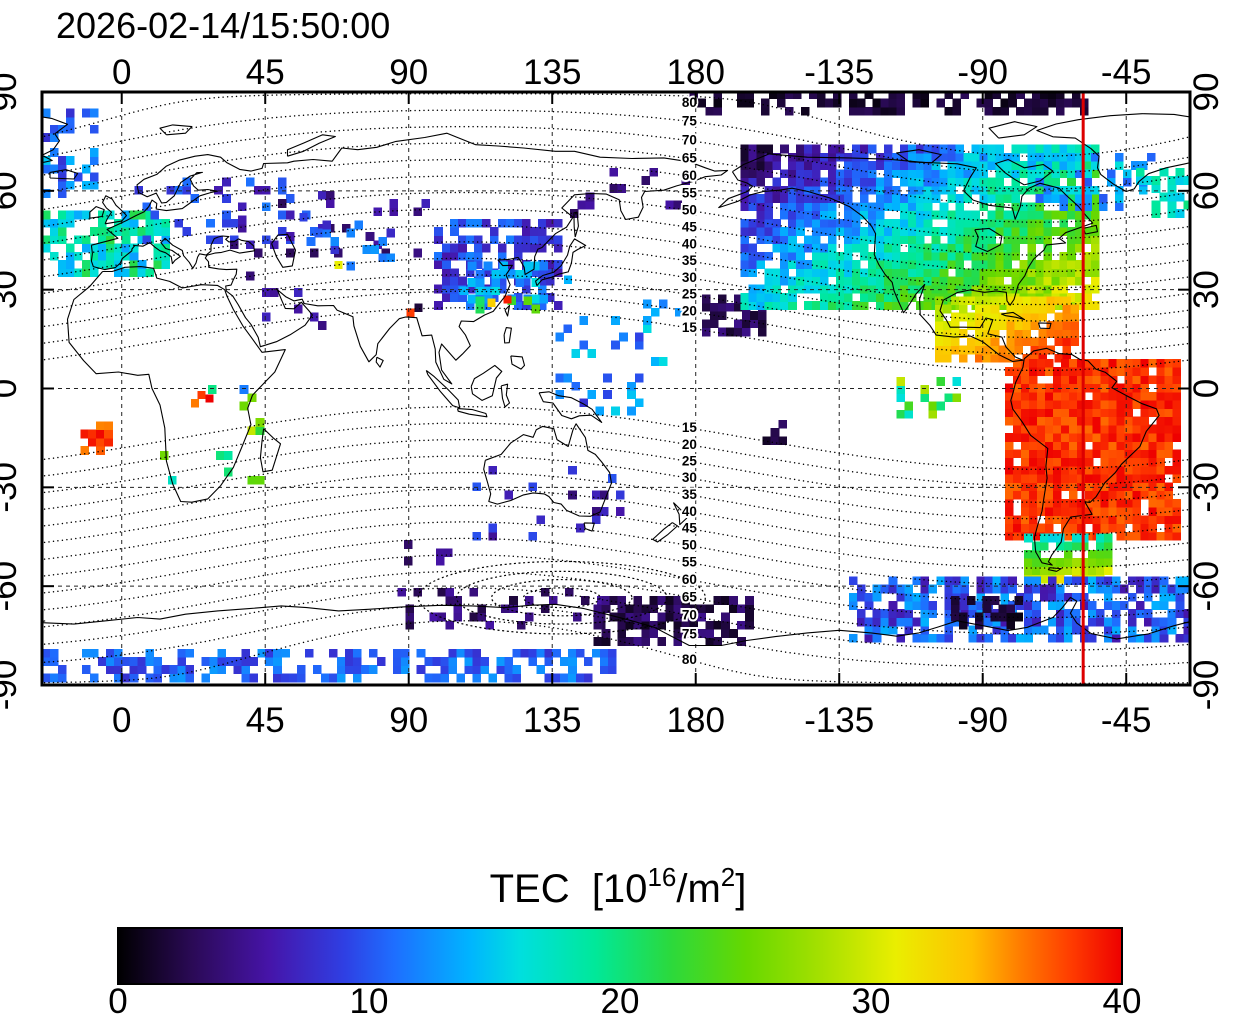 Image resolution: width=1235 pixels, height=1021 pixels. What do you see at coordinates (1044, 326) in the screenshot?
I see `coastline-hispaniola` at bounding box center [1044, 326].